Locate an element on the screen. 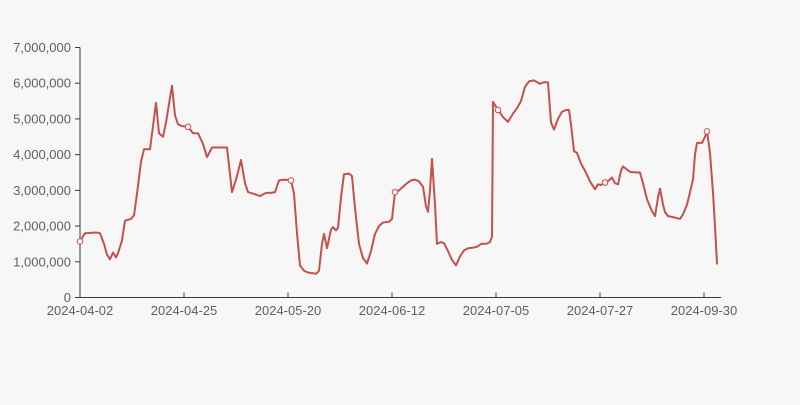 Image resolution: width=800 pixels, height=405 pixels. x-tick-label: 2024-09-30 is located at coordinates (704, 310).